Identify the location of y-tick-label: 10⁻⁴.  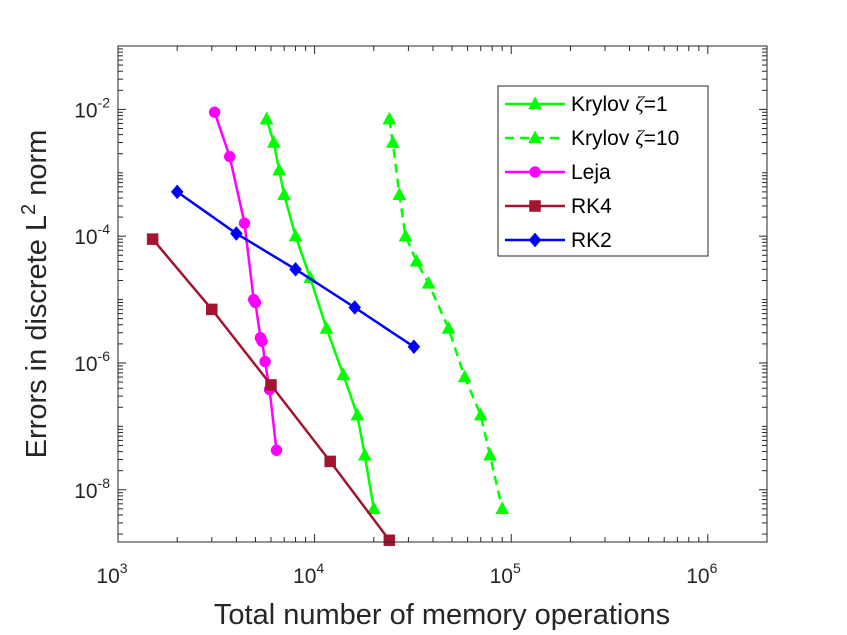
(92, 235).